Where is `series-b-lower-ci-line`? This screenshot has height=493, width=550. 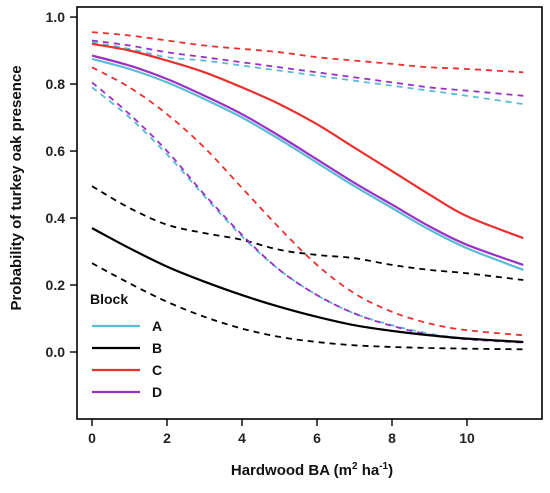 series-b-lower-ci-line is located at coordinates (307, 306).